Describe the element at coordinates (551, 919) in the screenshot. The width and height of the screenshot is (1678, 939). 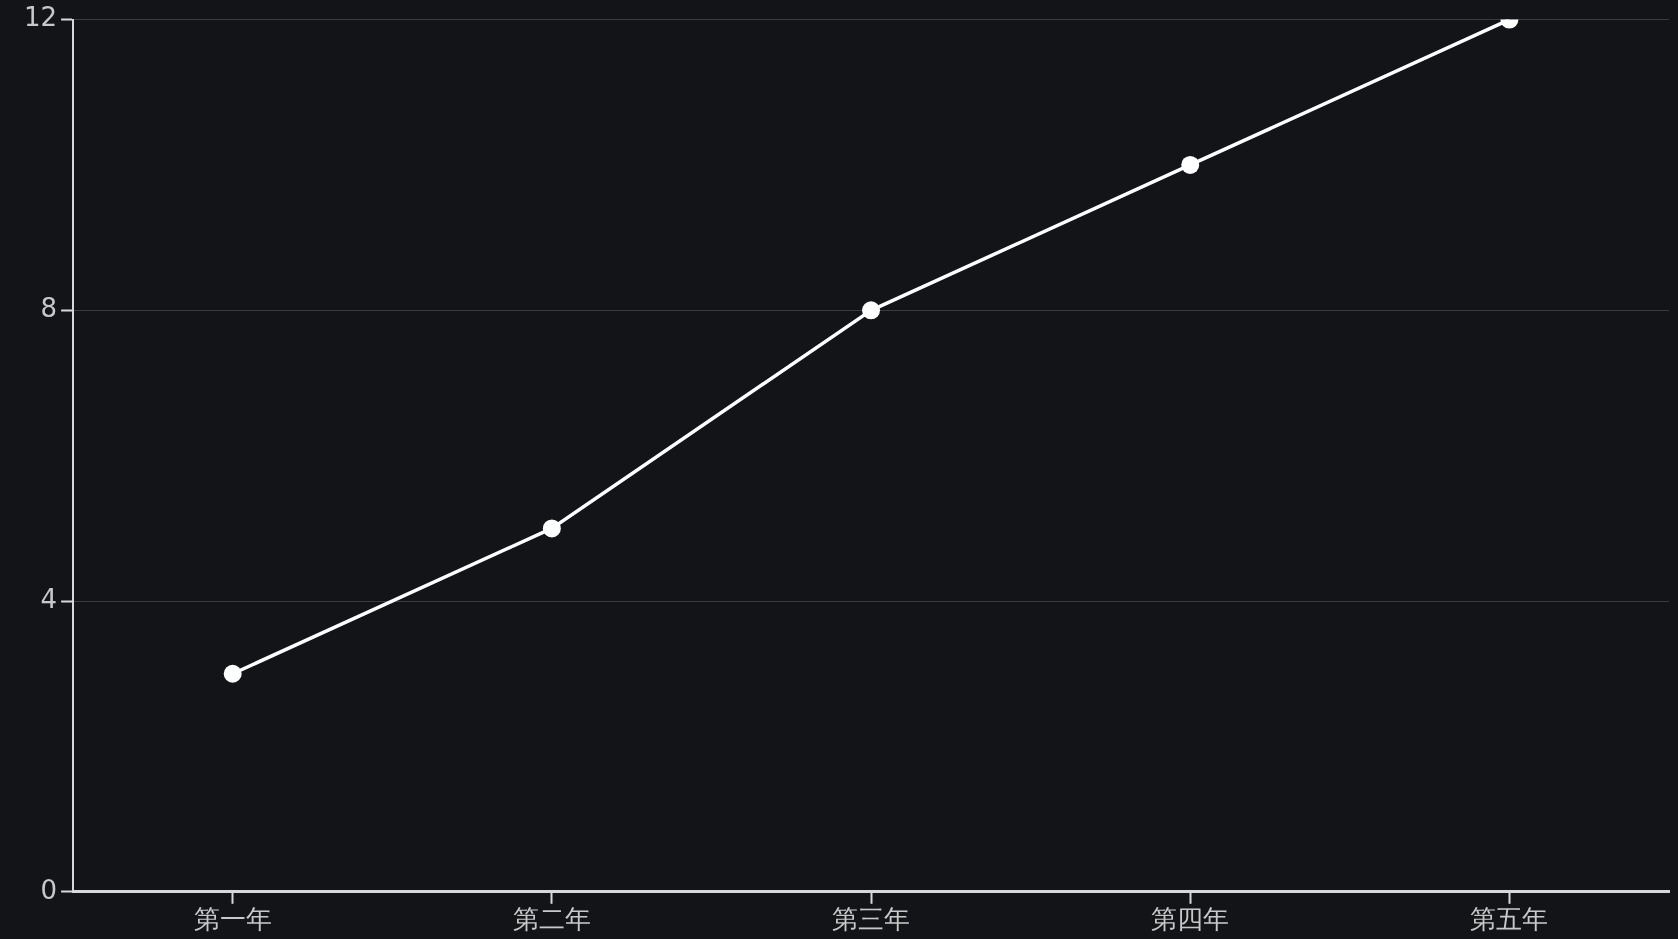
I see `x-tick-label: 第二年` at that location.